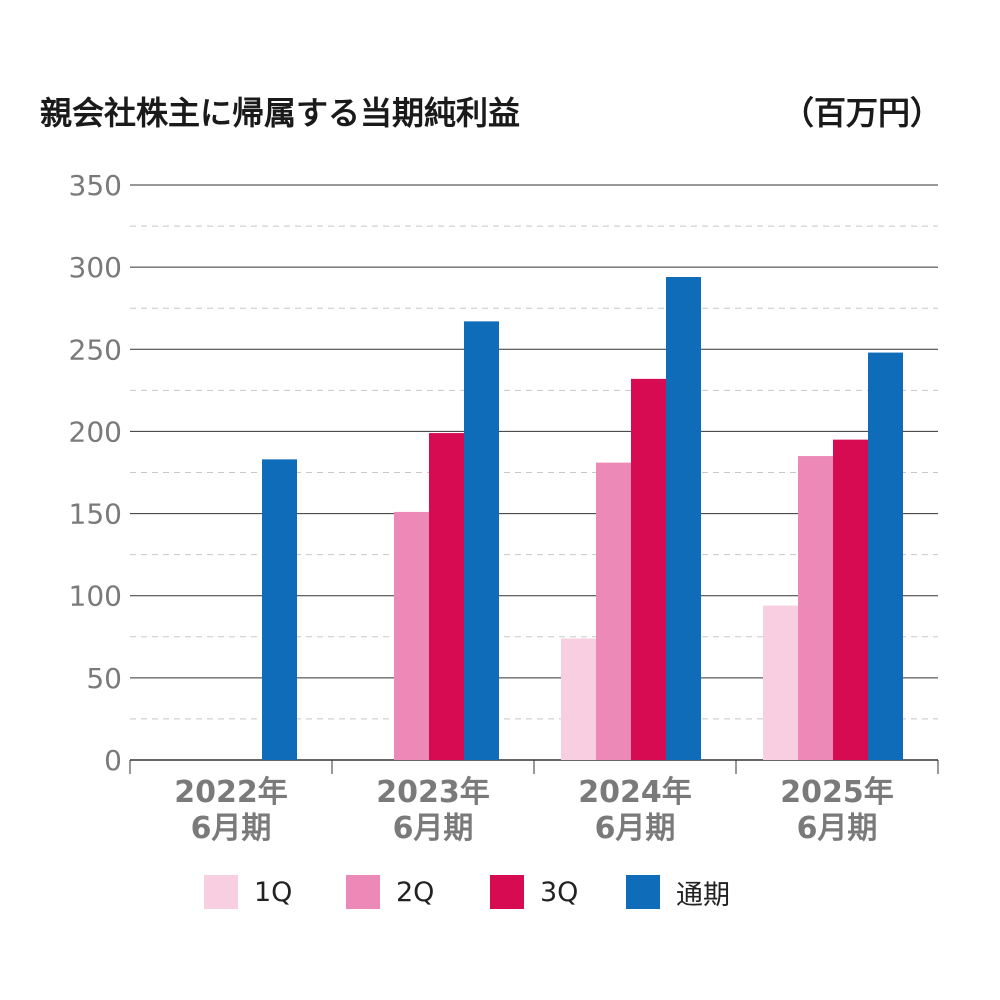 Image resolution: width=1000 pixels, height=1000 pixels. Describe the element at coordinates (885, 556) in the screenshot. I see `bar-通期-3` at that location.